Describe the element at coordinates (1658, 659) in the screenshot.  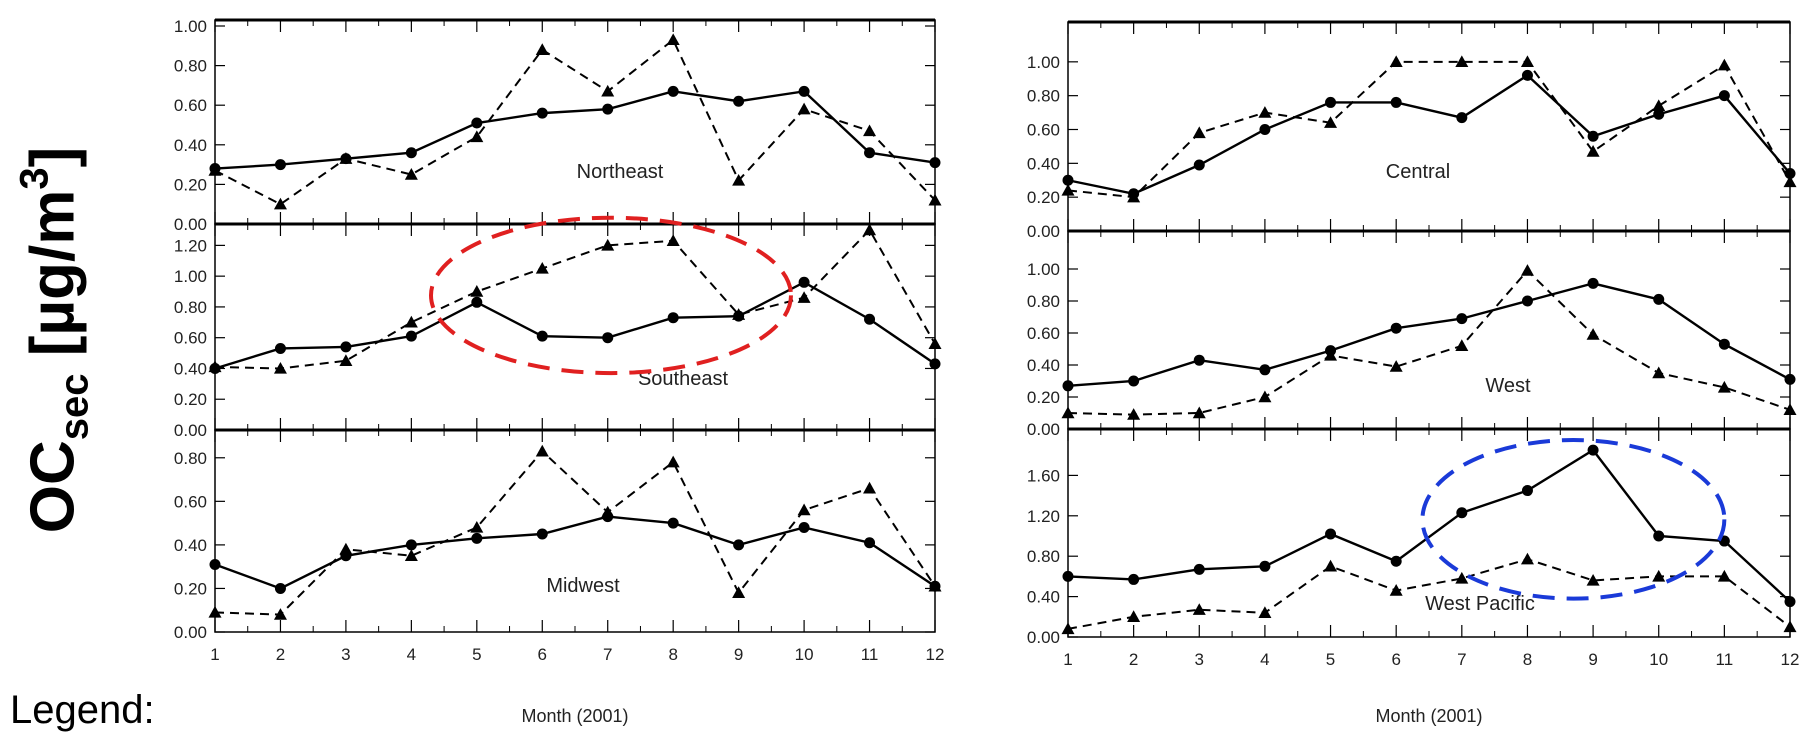
I see `x-tick-label: 10` at that location.